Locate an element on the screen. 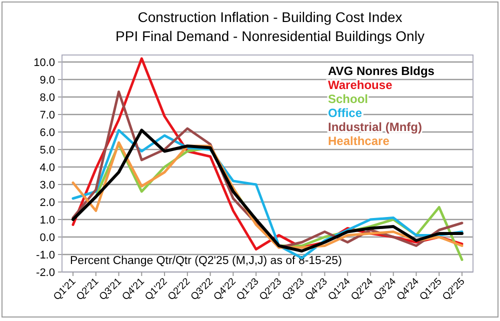  y-tick-label: 2.0 is located at coordinates (47, 203).